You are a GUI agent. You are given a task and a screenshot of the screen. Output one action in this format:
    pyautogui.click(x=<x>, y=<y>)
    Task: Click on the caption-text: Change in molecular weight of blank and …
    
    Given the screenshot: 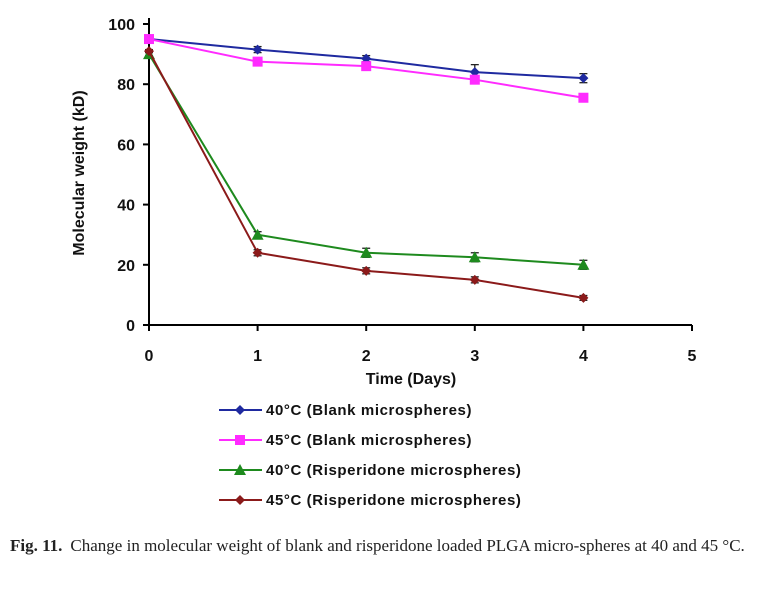 What is the action you would take?
    pyautogui.click(x=407, y=545)
    